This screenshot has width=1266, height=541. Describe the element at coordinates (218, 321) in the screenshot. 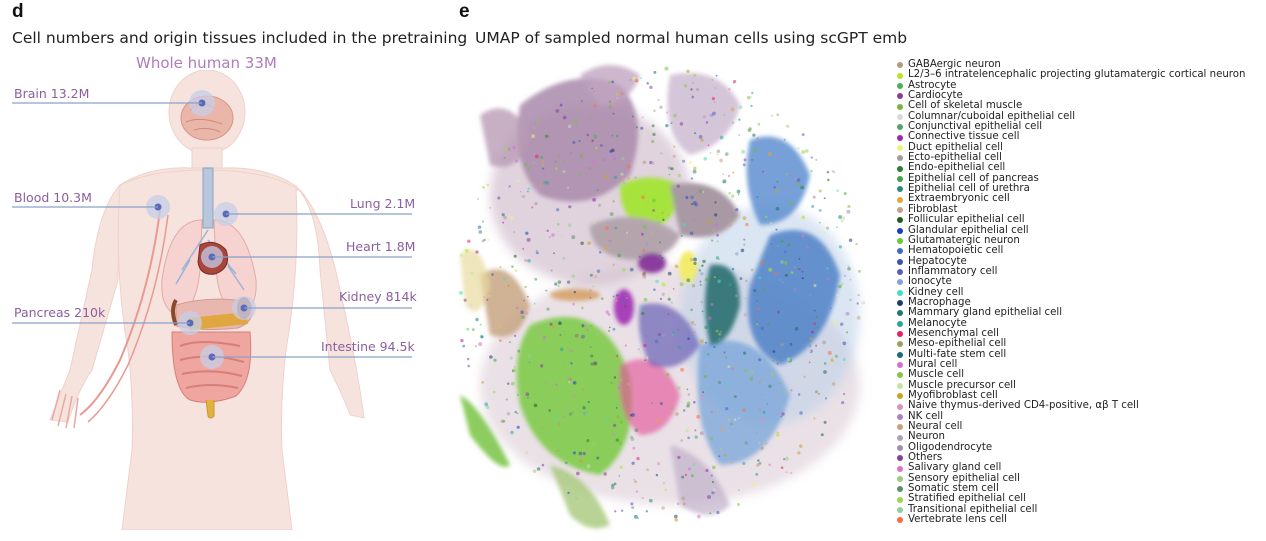

I see `pancreas-organ` at that location.